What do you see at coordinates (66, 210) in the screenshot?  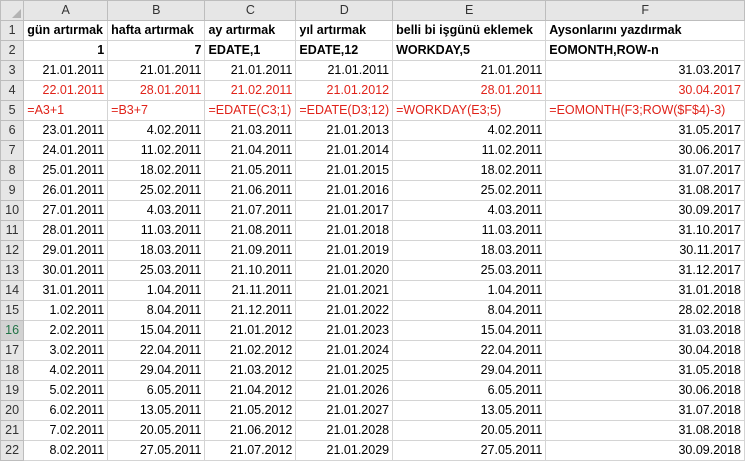 I see `cell-a10: 27.01.2011` at bounding box center [66, 210].